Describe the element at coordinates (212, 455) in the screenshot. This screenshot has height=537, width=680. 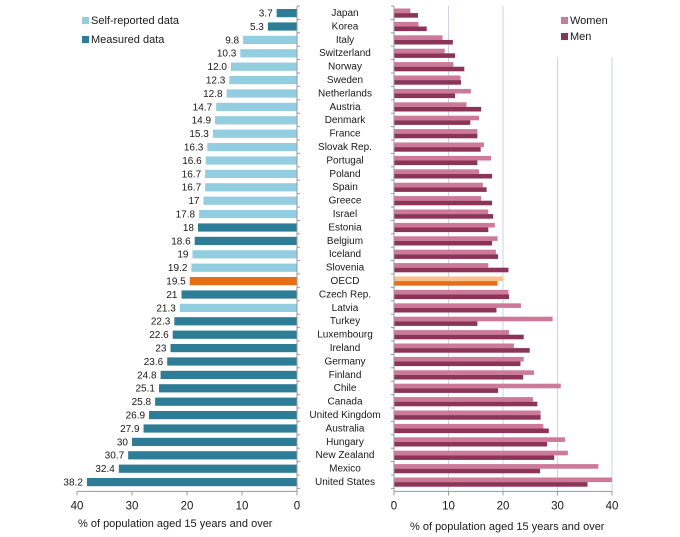
I see `left-bar-new-zealand` at that location.